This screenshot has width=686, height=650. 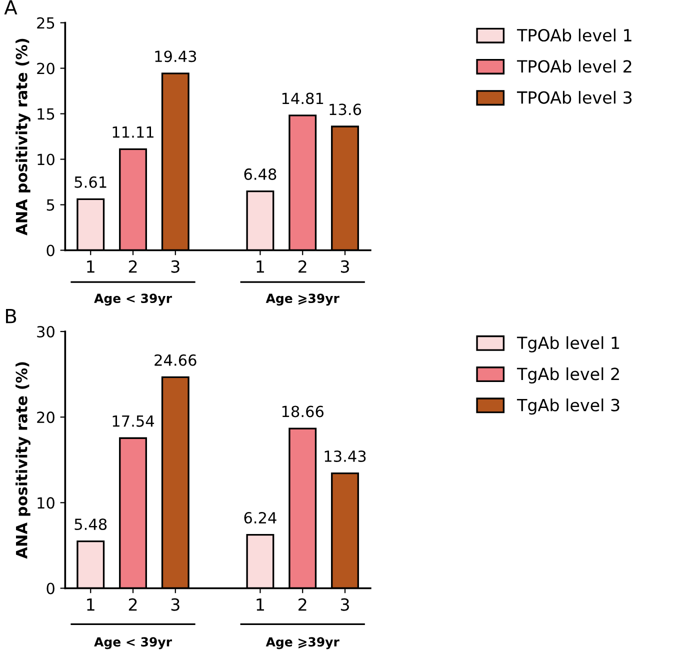 I want to click on legend-label: TPOAb level 2, so click(x=574, y=66).